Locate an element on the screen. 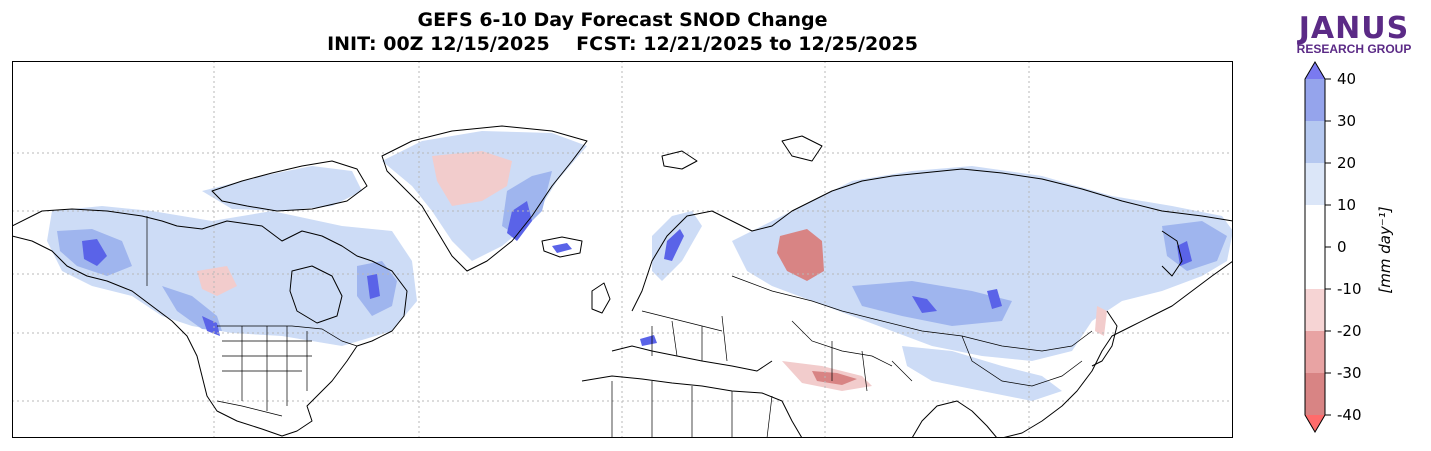 This screenshot has height=451, width=1431. arctic-archipelago is located at coordinates (289, 186).